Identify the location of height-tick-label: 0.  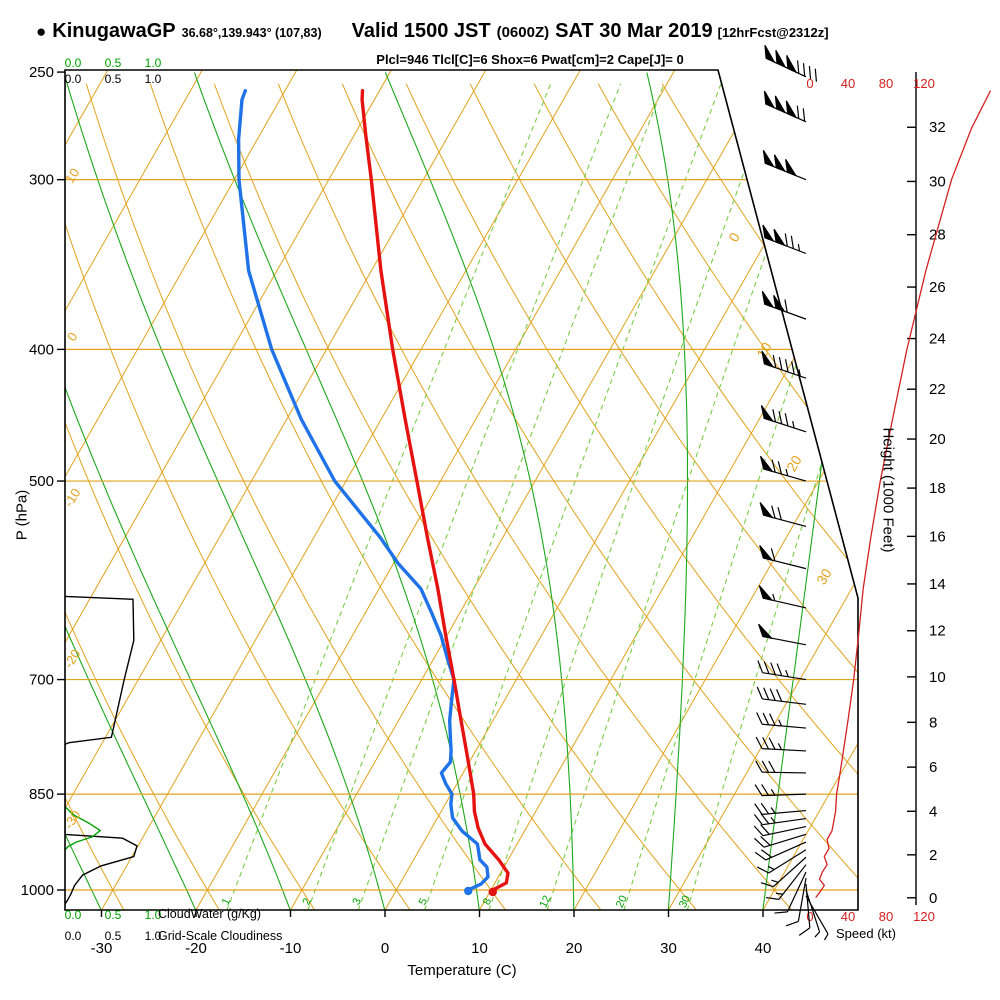
(933, 898).